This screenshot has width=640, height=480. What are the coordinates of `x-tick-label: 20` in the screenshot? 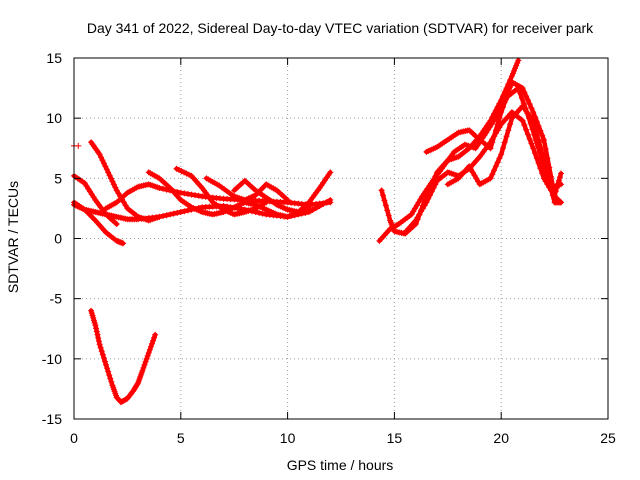 It's located at (501, 438).